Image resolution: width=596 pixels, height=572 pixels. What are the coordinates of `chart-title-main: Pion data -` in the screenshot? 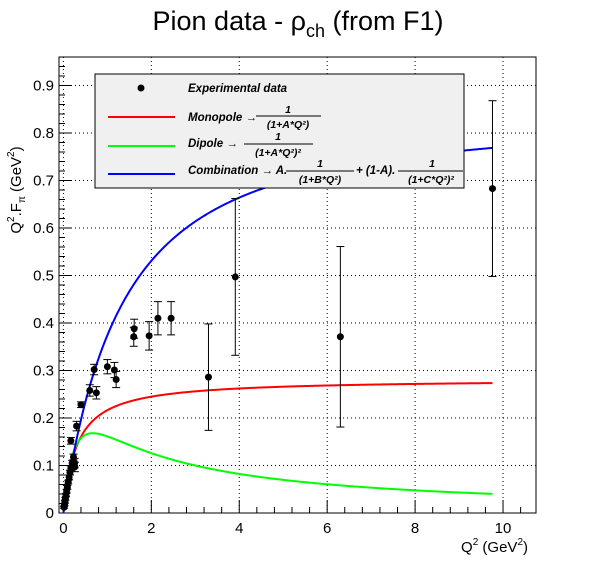 It's located at (222, 21).